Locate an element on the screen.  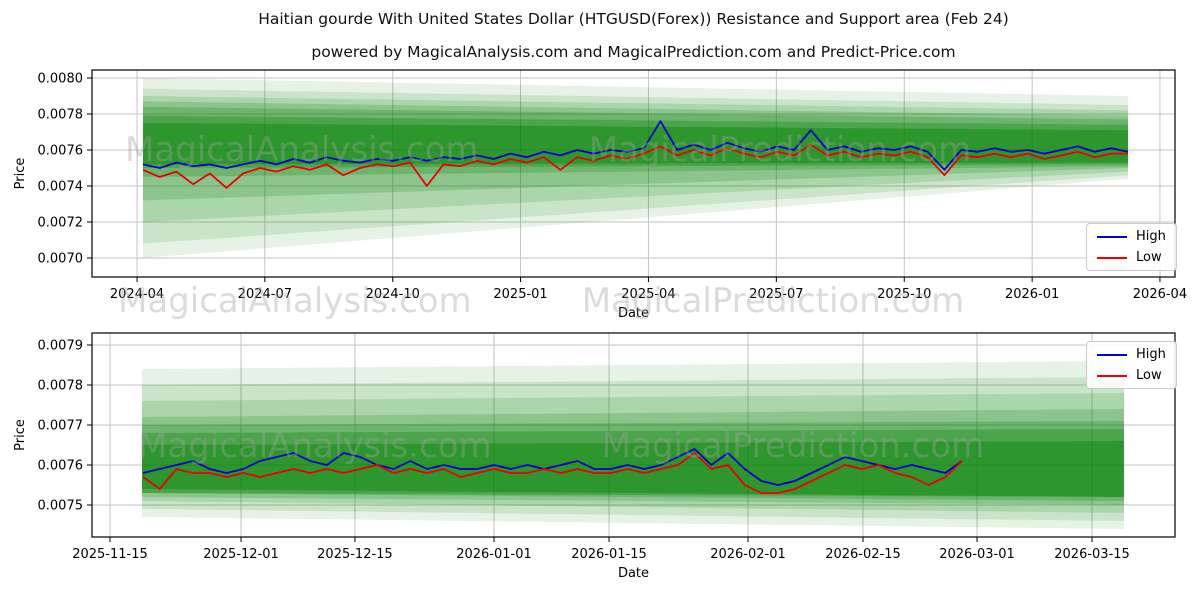
svg-text: 0.0070 is located at coordinates (61, 258).